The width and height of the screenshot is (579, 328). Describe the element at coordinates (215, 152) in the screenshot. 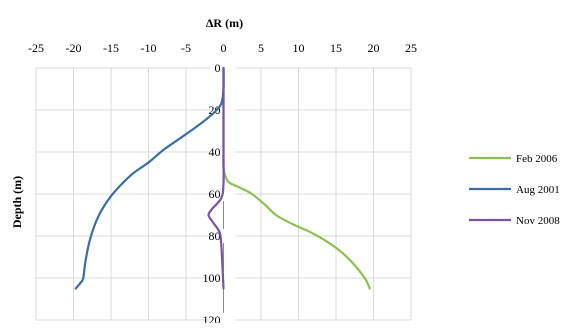

I see `y-tick-label: 40` at that location.